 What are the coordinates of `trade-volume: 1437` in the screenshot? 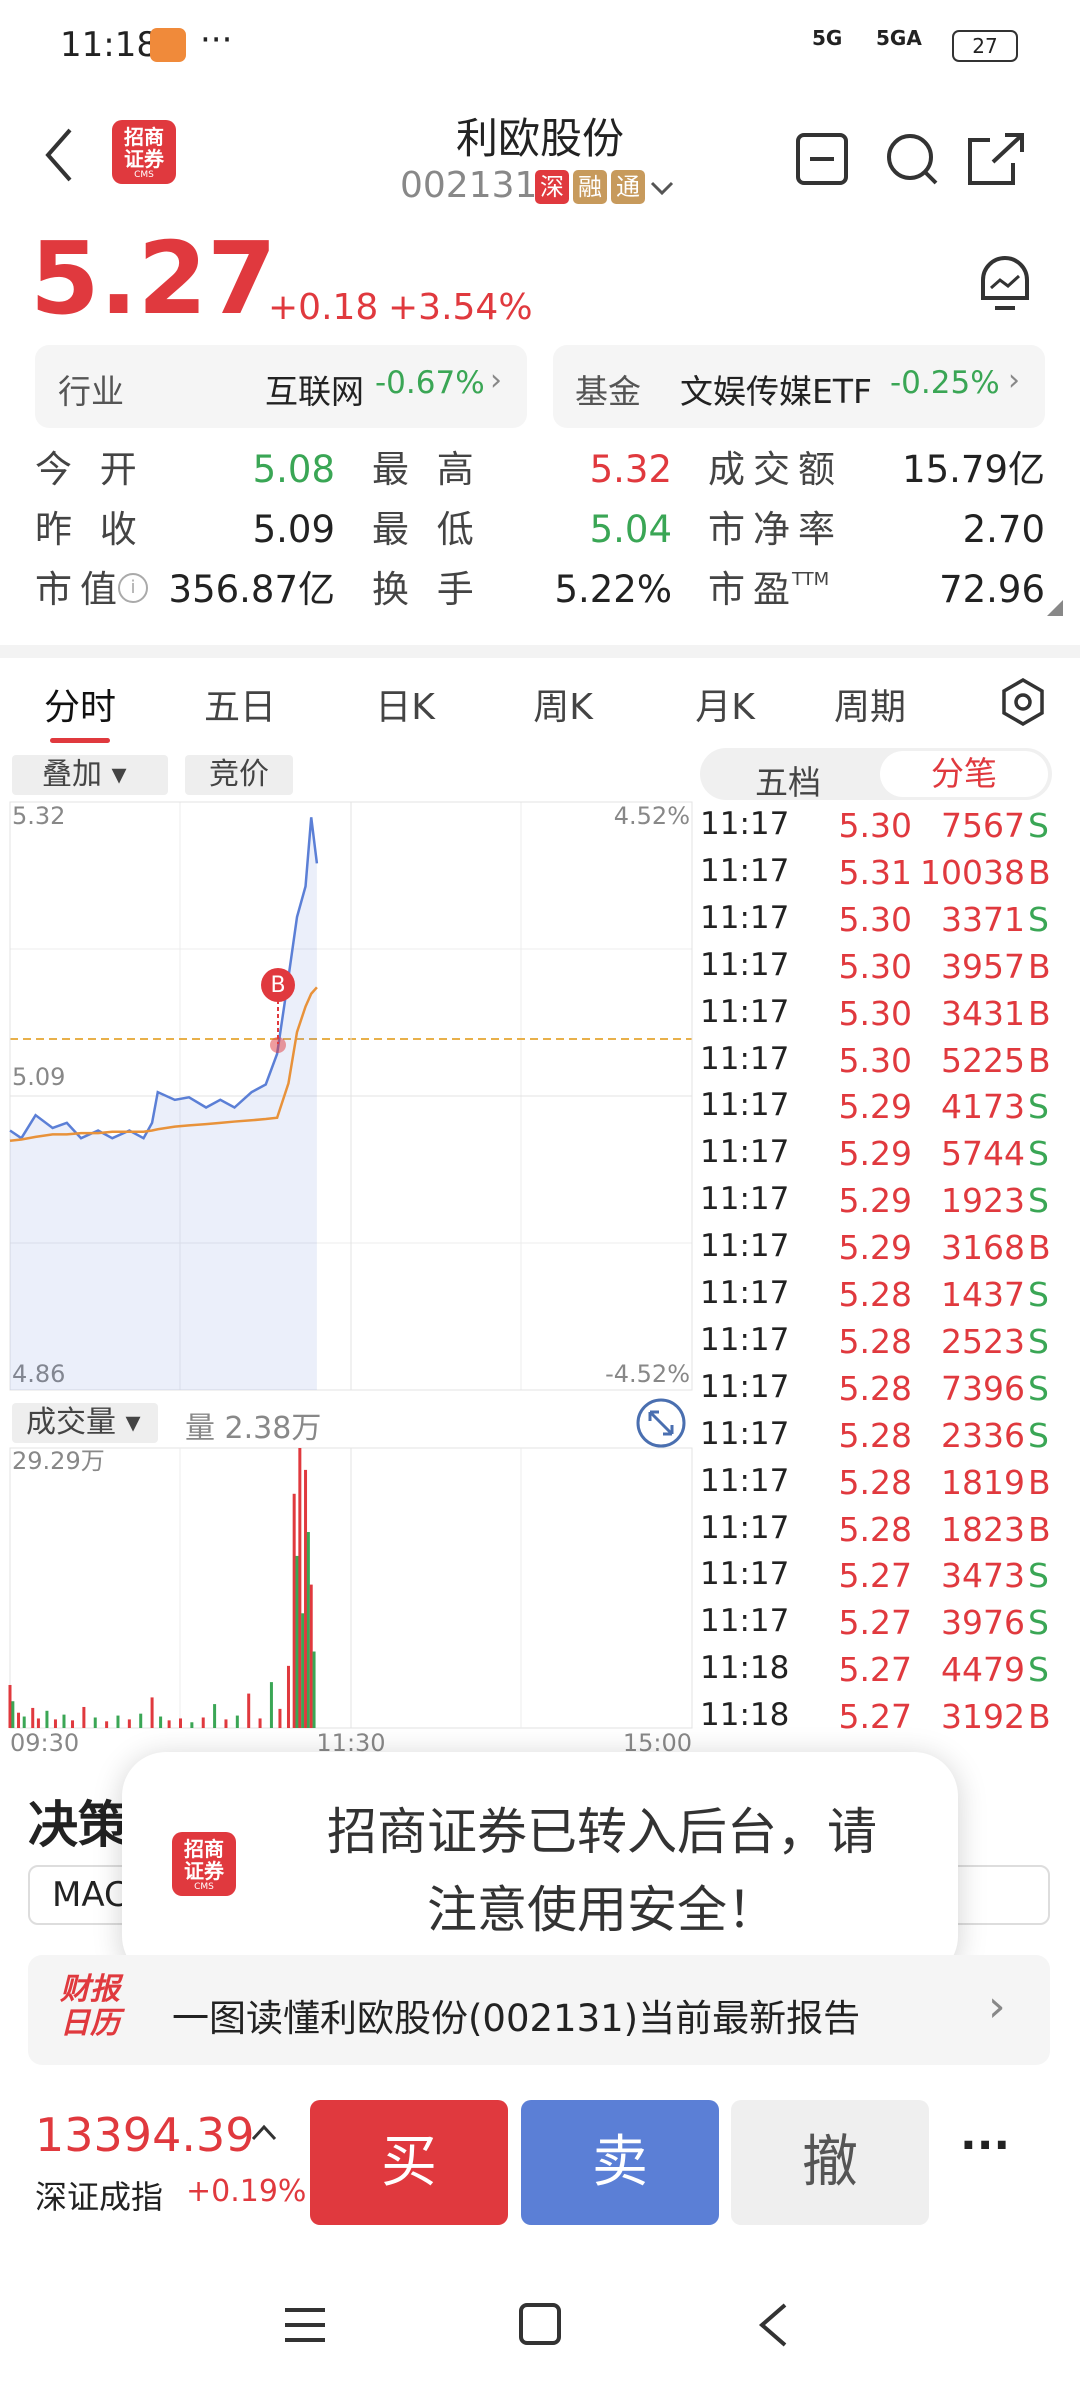 It's located at (983, 1294).